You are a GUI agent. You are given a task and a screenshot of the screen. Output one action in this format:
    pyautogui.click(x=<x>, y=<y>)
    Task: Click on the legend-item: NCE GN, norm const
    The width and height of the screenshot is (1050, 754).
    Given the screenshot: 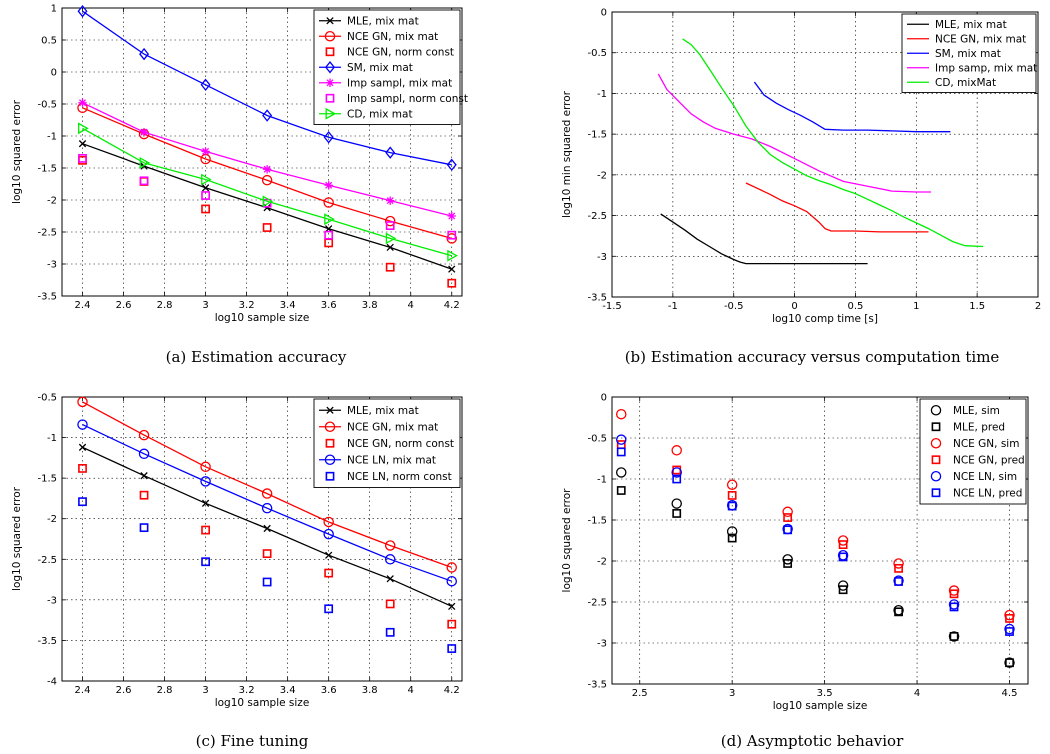 What is the action you would take?
    pyautogui.click(x=389, y=53)
    